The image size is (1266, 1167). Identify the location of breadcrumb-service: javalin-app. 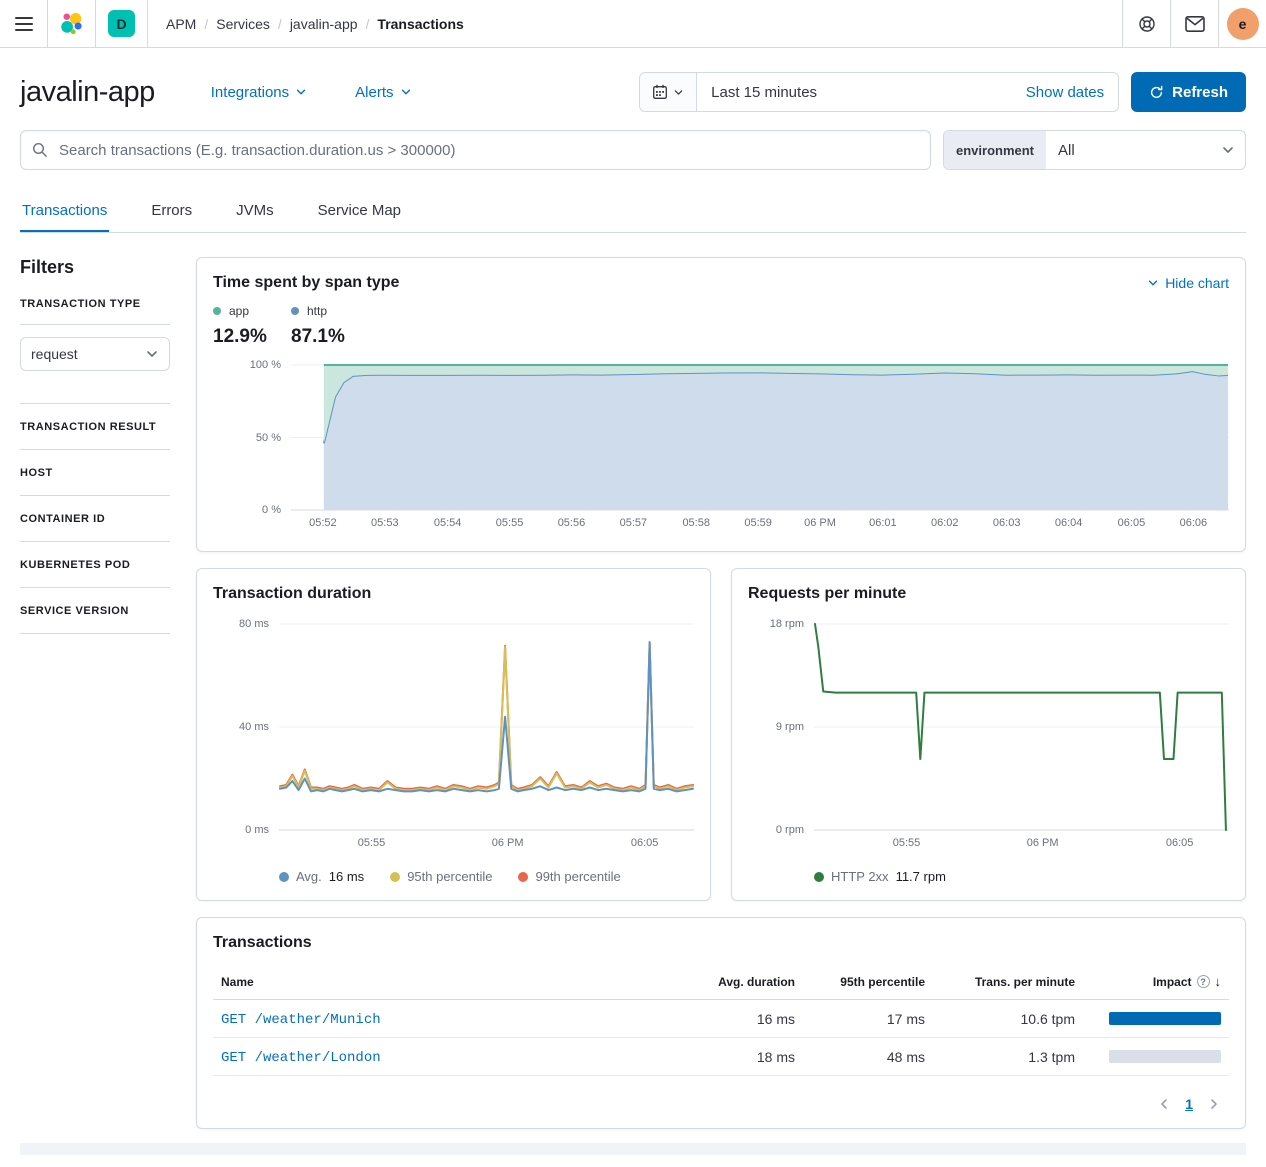
(323, 23).